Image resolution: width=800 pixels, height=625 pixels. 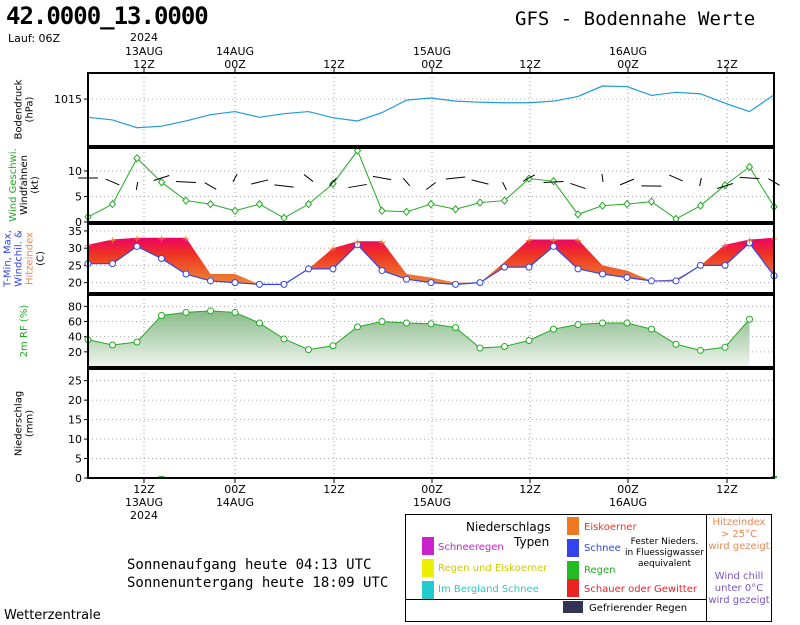 I want to click on x-tick-label-top: 00Z, so click(x=432, y=64).